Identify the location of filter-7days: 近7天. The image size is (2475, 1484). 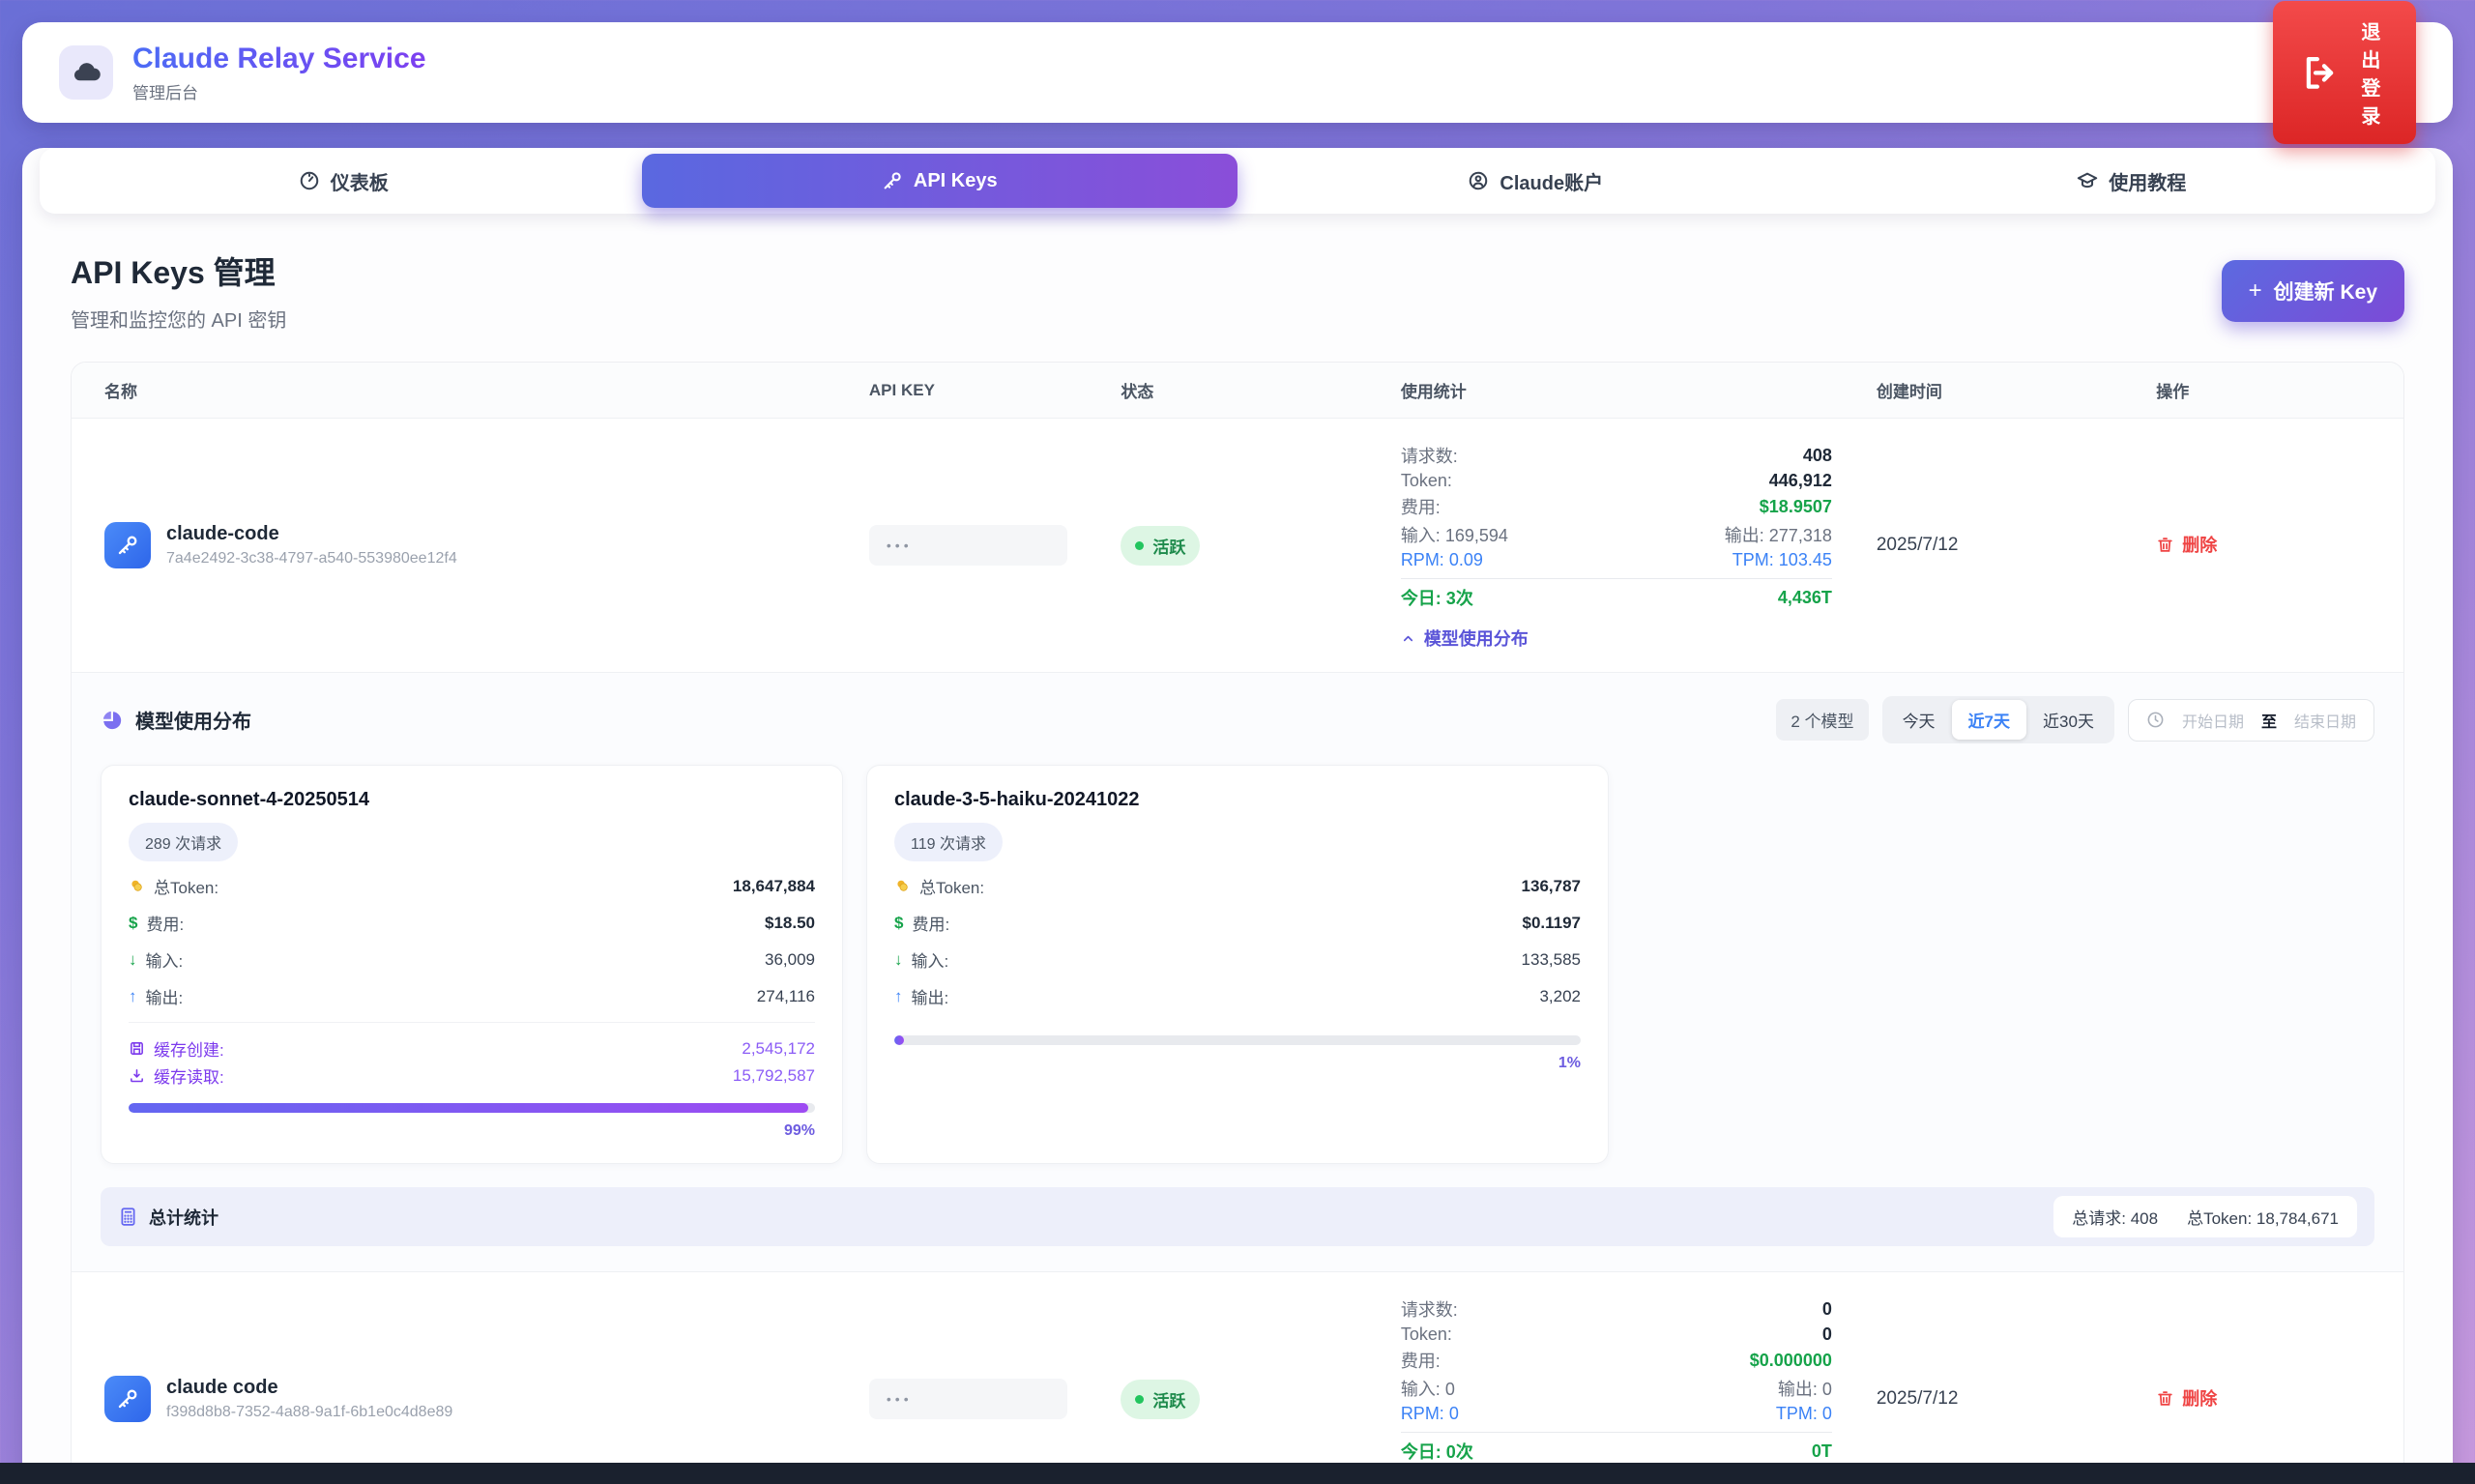
(1989, 720).